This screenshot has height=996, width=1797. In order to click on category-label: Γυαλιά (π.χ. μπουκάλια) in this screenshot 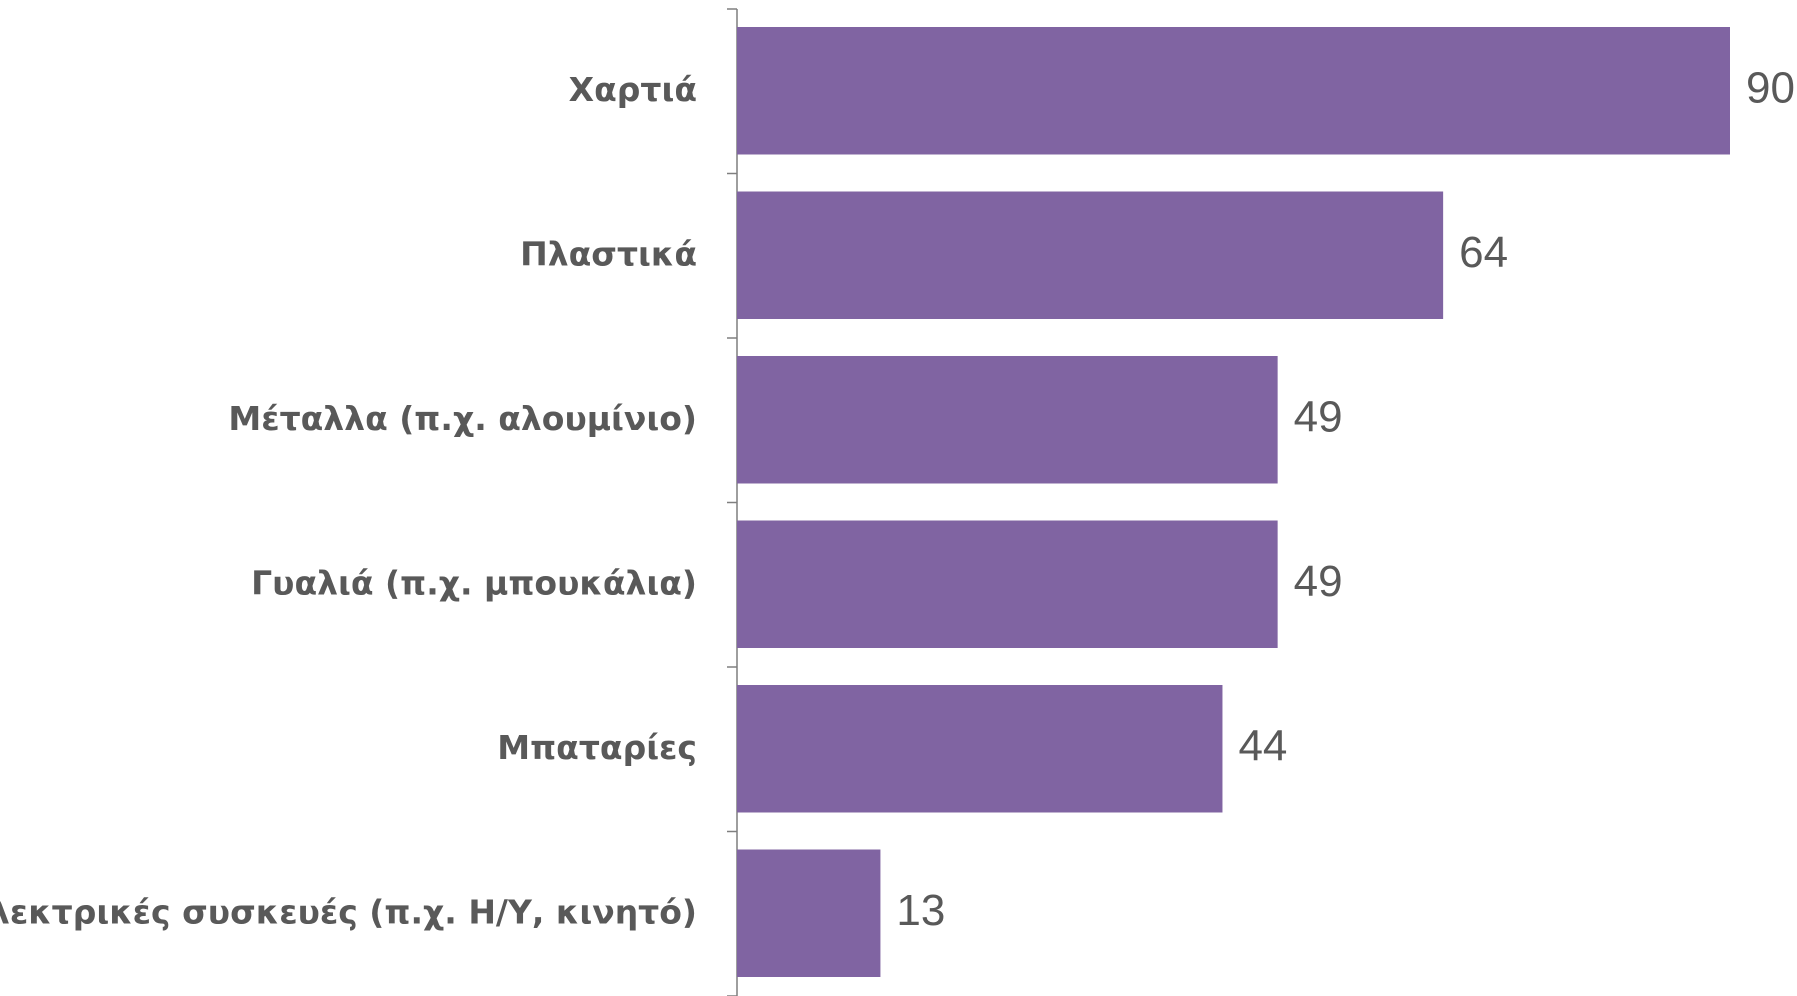, I will do `click(474, 582)`.